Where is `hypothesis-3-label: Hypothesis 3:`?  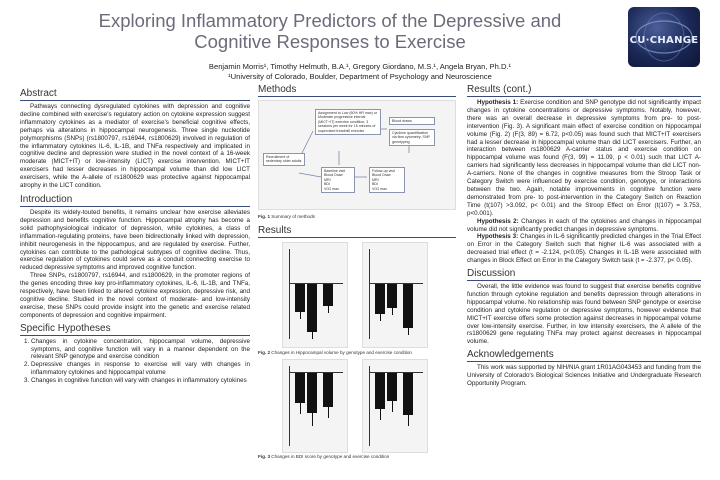
hypothesis-3-label: Hypothesis 3: is located at coordinates (498, 237).